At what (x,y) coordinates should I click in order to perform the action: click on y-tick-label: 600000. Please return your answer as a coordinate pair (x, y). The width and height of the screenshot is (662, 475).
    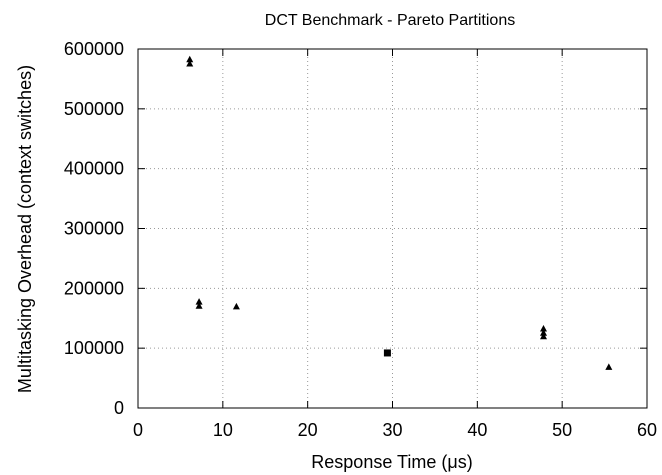
    Looking at the image, I should click on (94, 49).